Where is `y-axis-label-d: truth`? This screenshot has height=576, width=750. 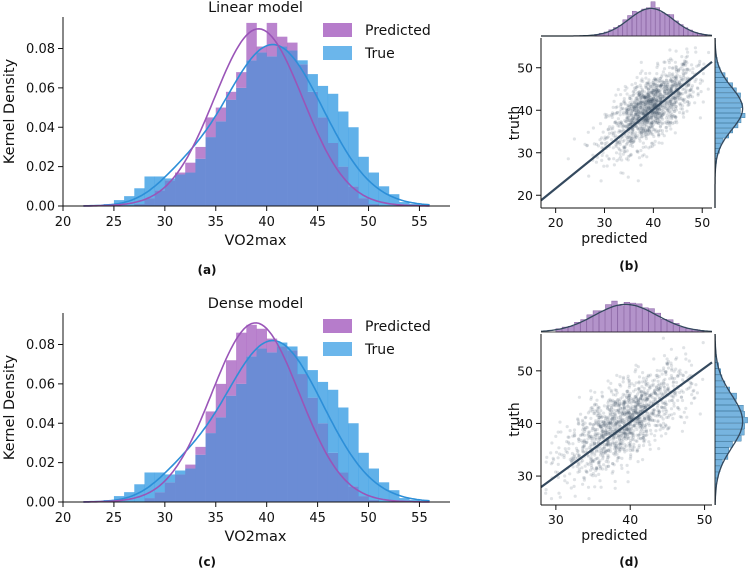
y-axis-label-d: truth is located at coordinates (515, 419).